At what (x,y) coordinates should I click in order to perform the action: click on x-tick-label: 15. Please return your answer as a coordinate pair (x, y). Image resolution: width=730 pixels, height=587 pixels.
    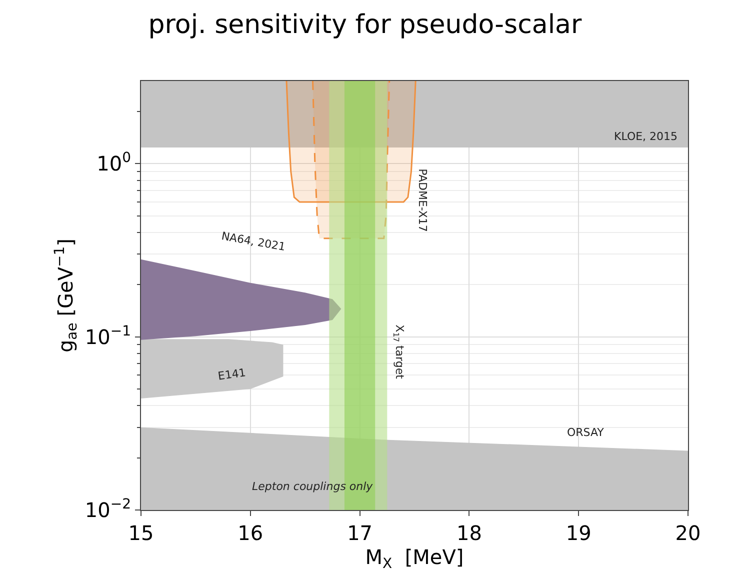
    Looking at the image, I should click on (141, 533).